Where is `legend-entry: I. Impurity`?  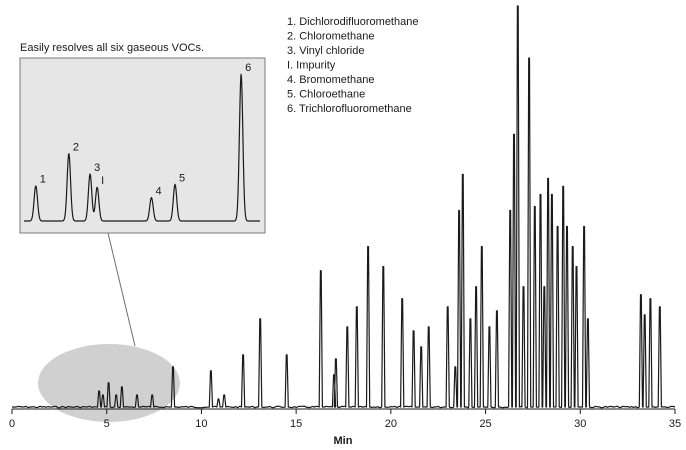
legend-entry: I. Impurity is located at coordinates (311, 66).